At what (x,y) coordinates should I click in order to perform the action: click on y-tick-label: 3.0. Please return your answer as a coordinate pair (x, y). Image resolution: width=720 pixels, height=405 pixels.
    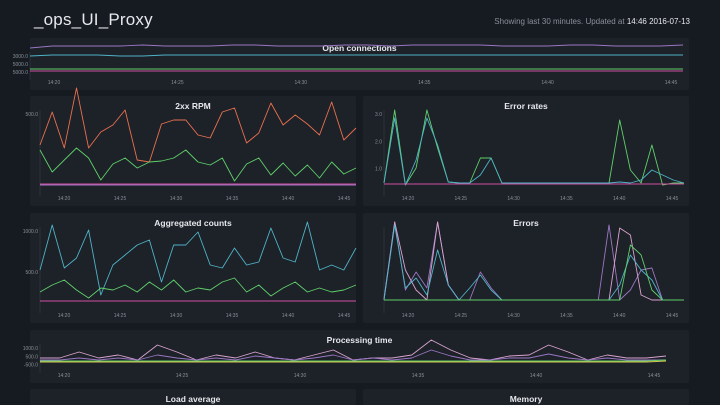
    Looking at the image, I should click on (378, 115).